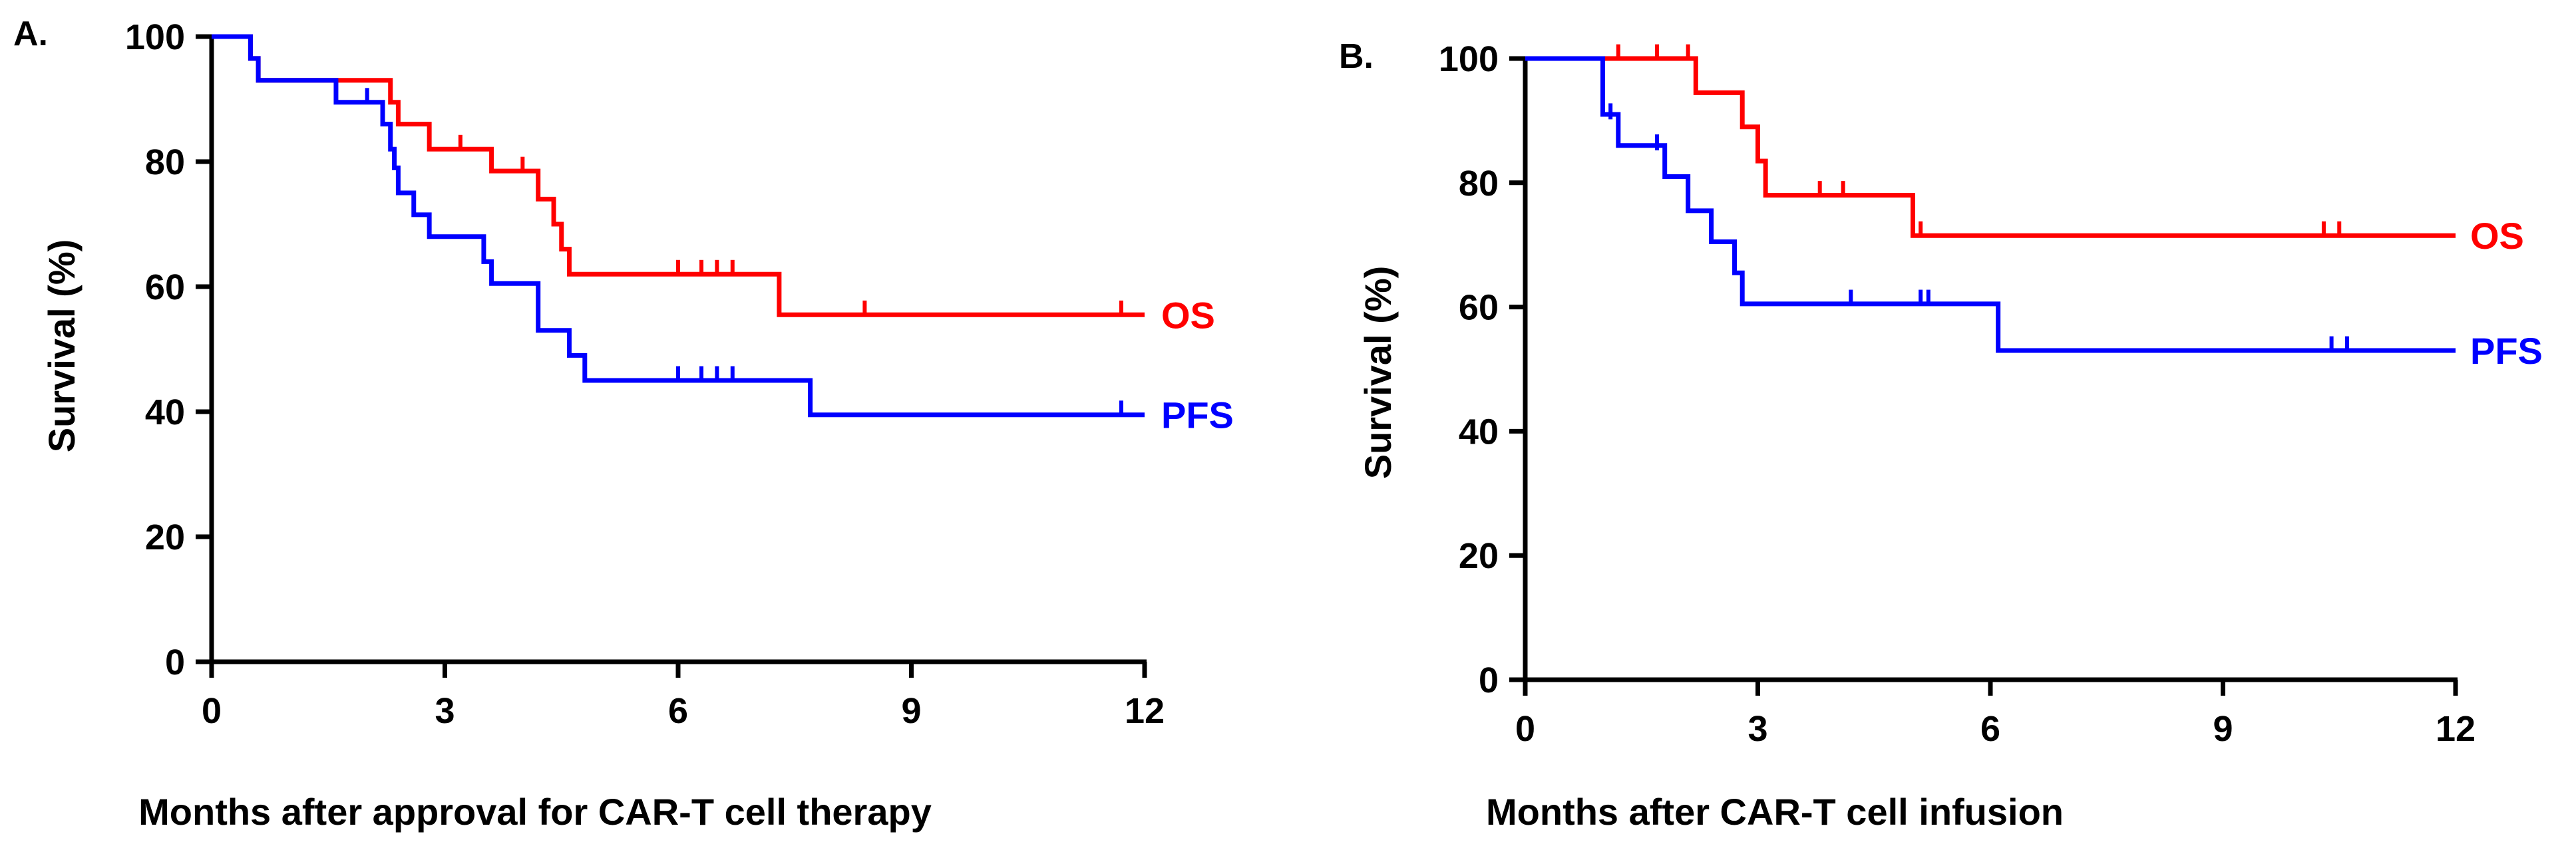 The width and height of the screenshot is (2576, 848). What do you see at coordinates (2223, 729) in the screenshot?
I see `panel-b-x-tick-label: 9` at bounding box center [2223, 729].